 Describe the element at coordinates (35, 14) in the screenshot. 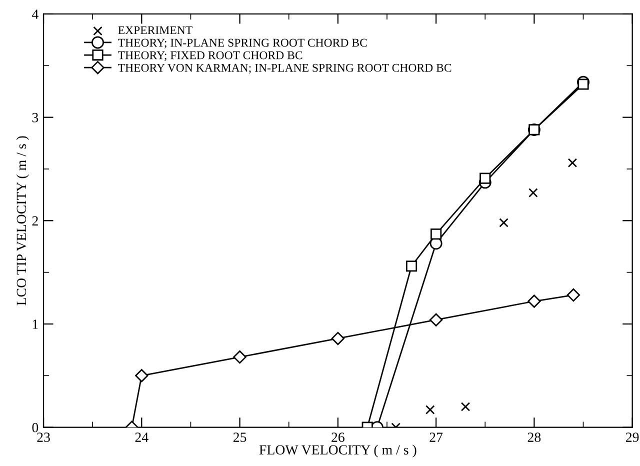

I see `y-tick-label: 4` at that location.